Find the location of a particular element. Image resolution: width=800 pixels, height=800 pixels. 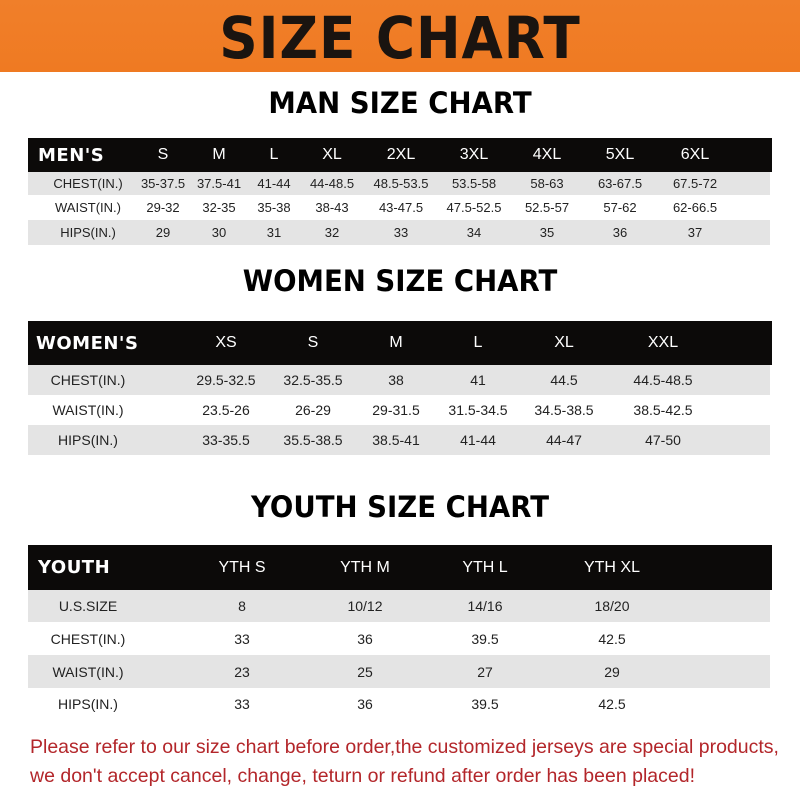

measurement-cell: 38.5-41 is located at coordinates (396, 440).